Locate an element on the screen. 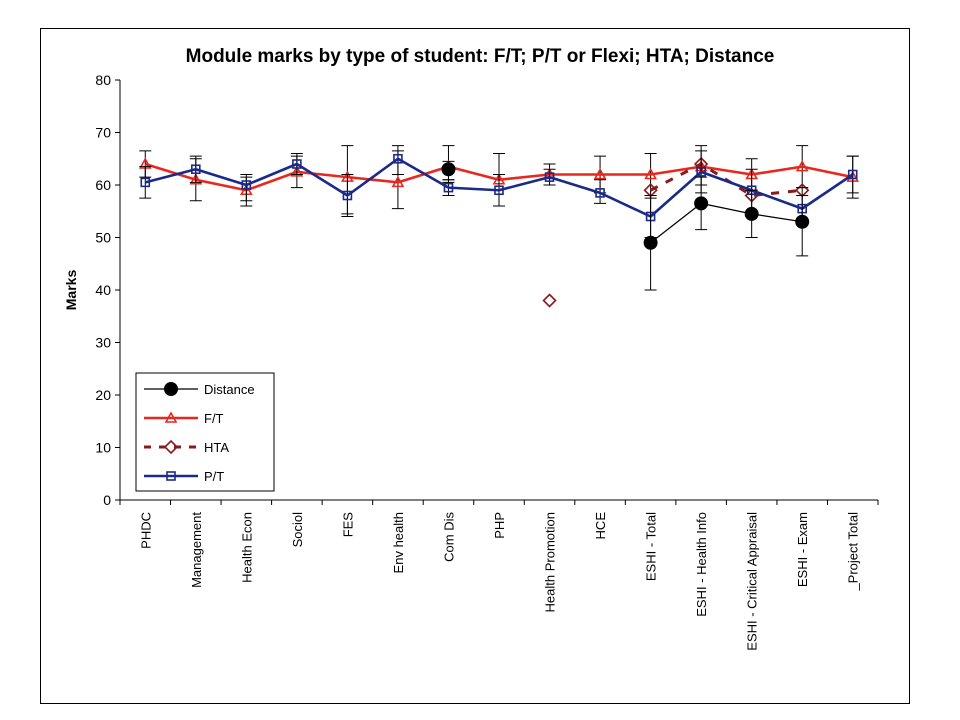 The height and width of the screenshot is (720, 960). y-tick-label: 60 is located at coordinates (103, 185).